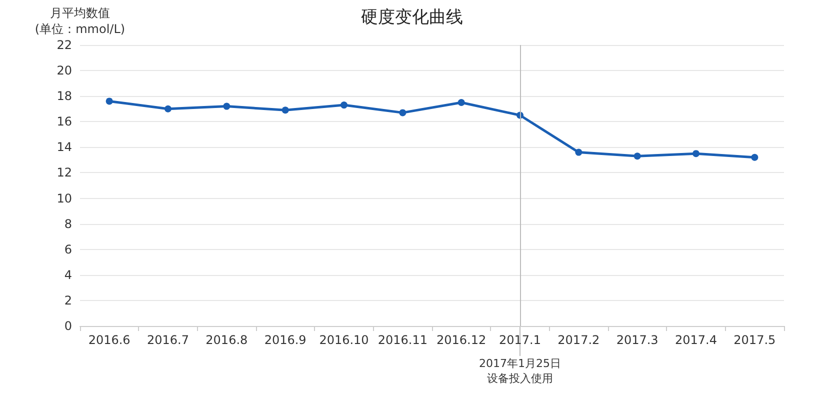 This screenshot has height=393, width=824. Describe the element at coordinates (579, 340) in the screenshot. I see `x-tick-label: 2017.2` at that location.